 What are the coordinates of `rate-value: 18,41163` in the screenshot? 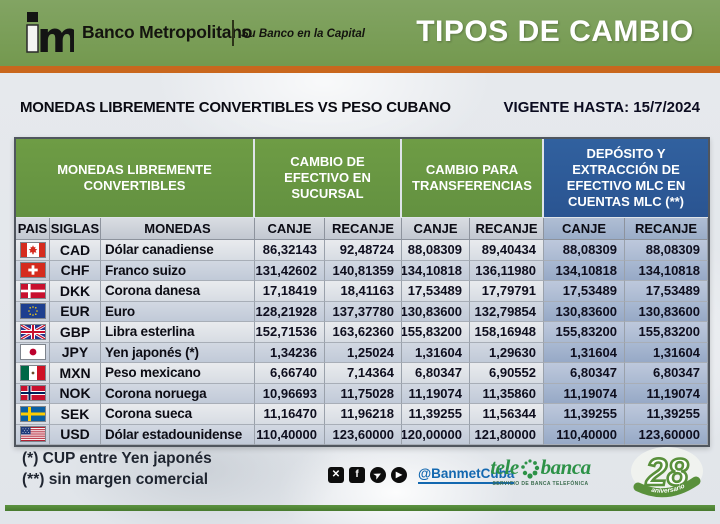 It's located at (363, 291).